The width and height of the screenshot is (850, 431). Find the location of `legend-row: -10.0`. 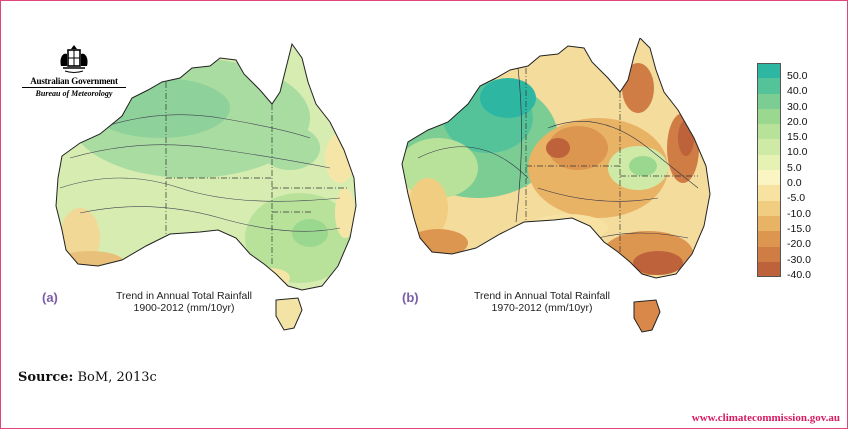

legend-row: -10.0 is located at coordinates (787, 210).